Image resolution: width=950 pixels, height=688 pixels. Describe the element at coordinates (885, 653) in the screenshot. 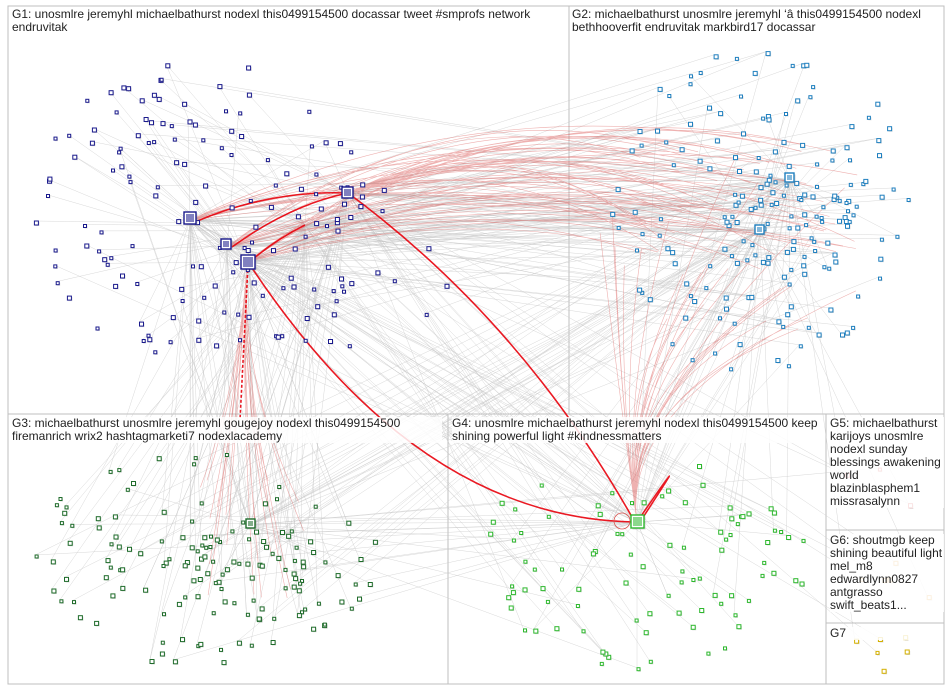

I see `group-panel-g7` at that location.